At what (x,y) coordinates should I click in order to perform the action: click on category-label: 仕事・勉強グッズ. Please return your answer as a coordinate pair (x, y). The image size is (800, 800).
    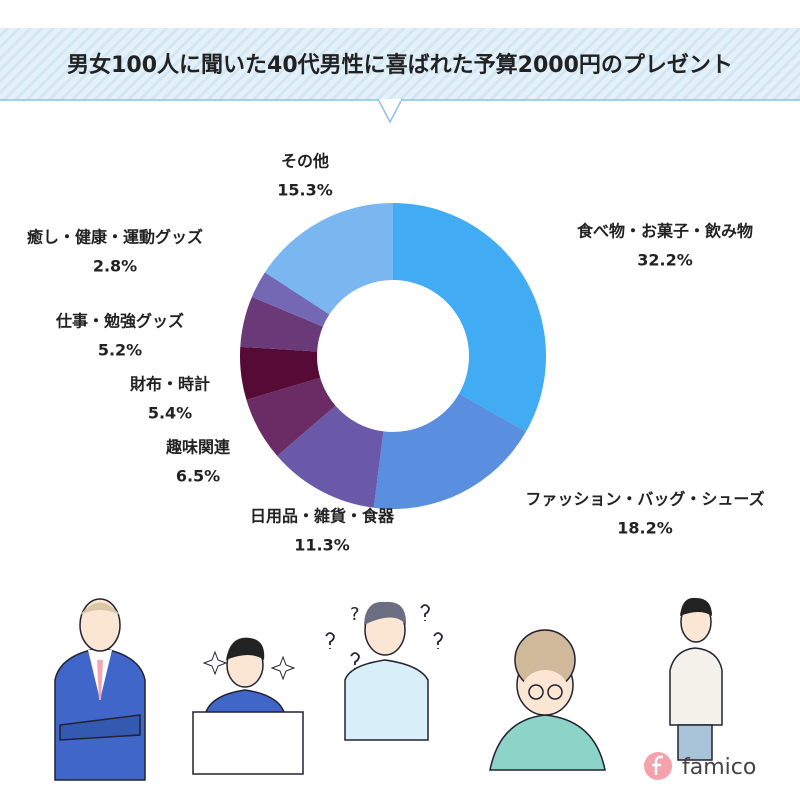
    Looking at the image, I should click on (119, 321).